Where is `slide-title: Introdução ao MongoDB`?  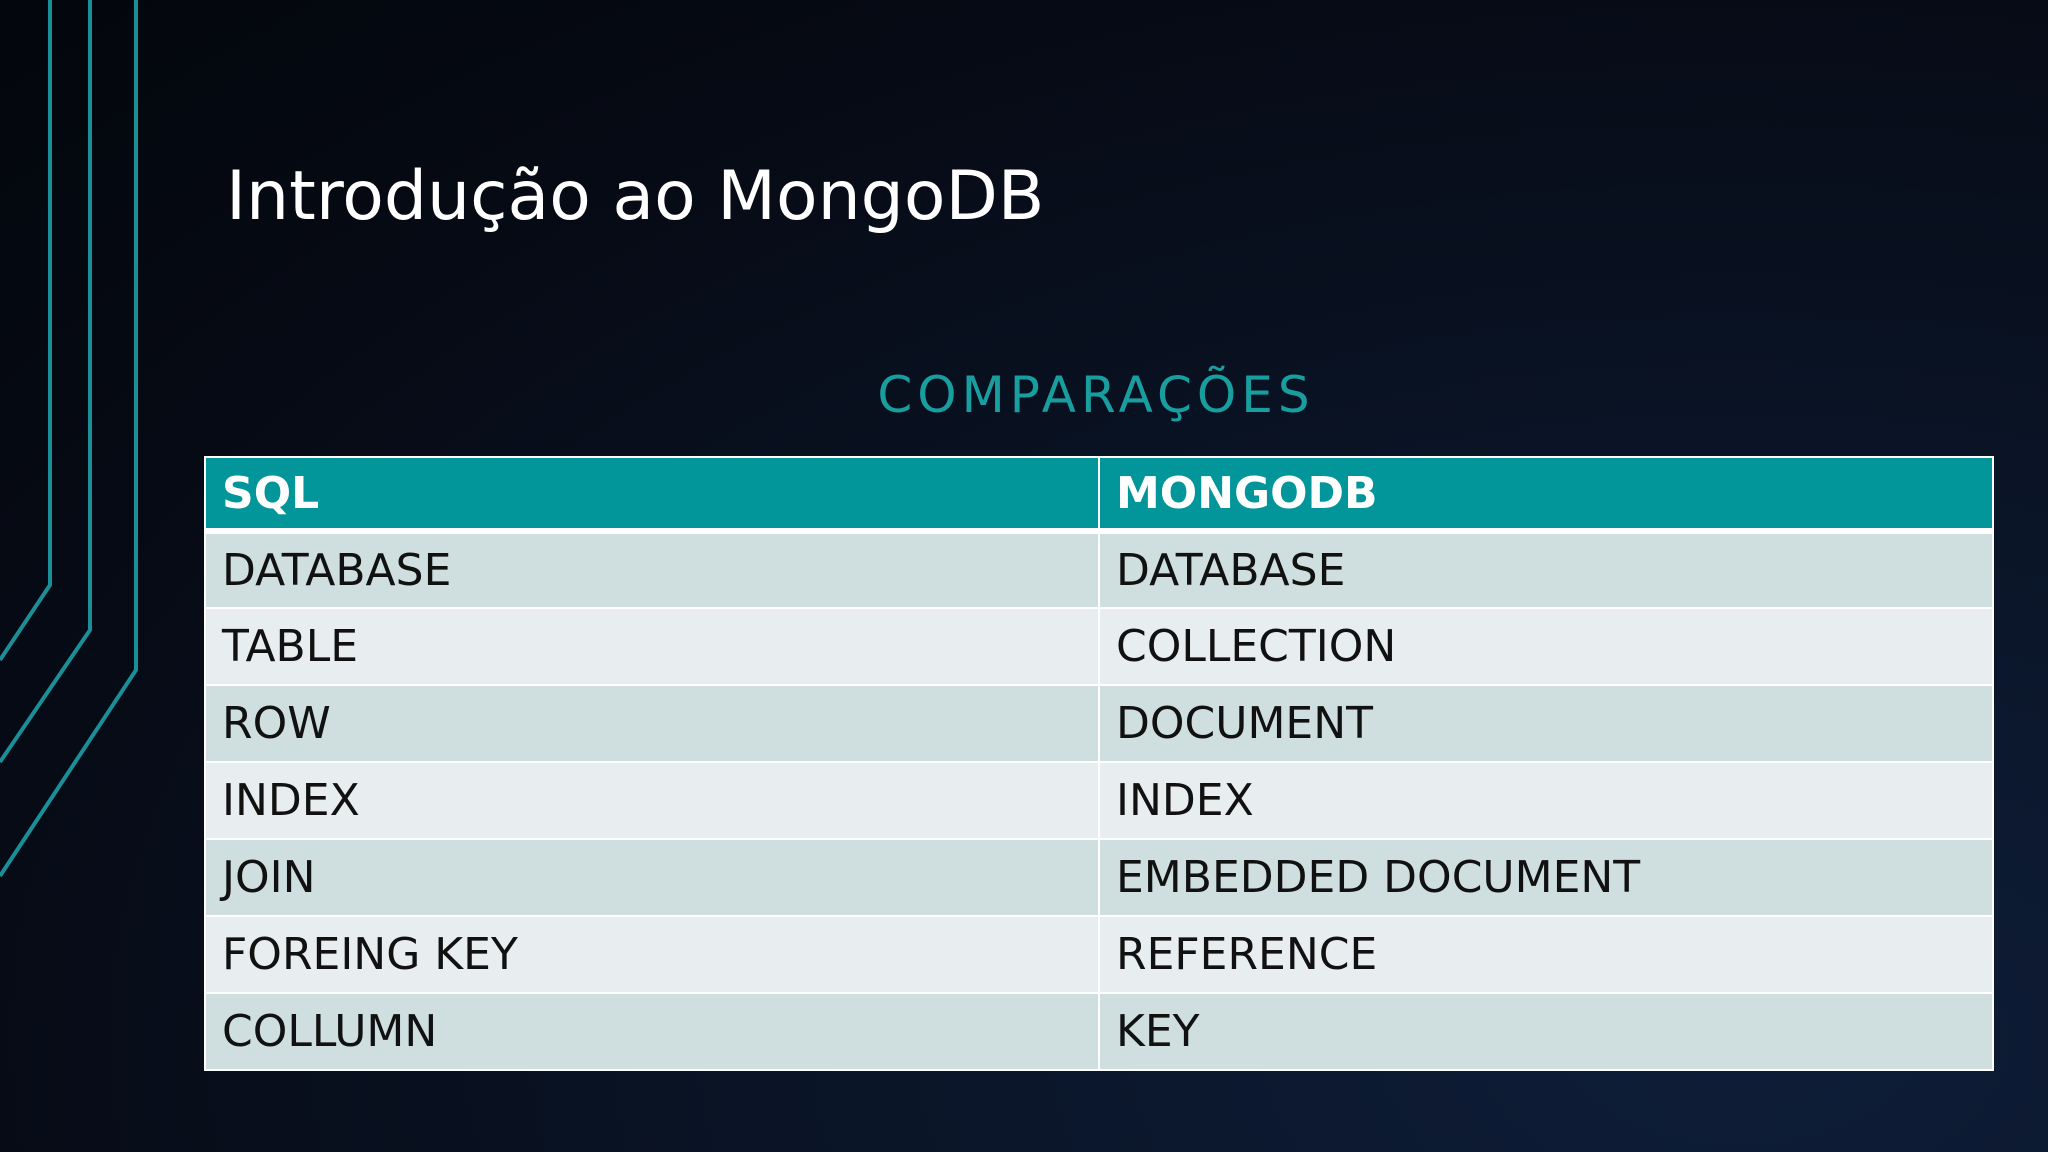 slide-title: Introdução ao MongoDB is located at coordinates (635, 196).